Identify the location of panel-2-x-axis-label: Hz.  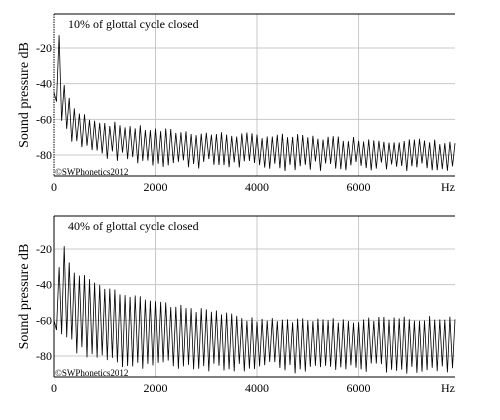
(448, 388).